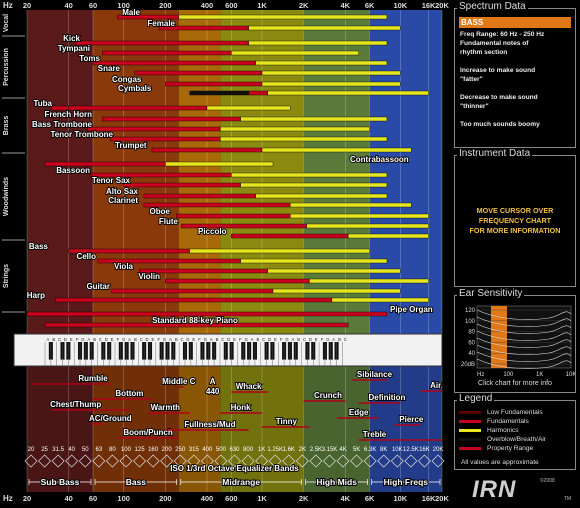  Describe the element at coordinates (127, 79) in the screenshot. I see `instrument-label: Congas` at that location.